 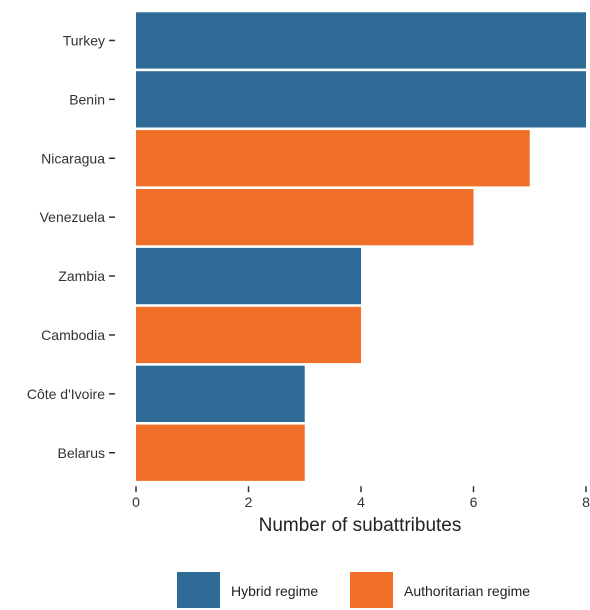 I want to click on x-tick-label: 6, so click(x=474, y=502).